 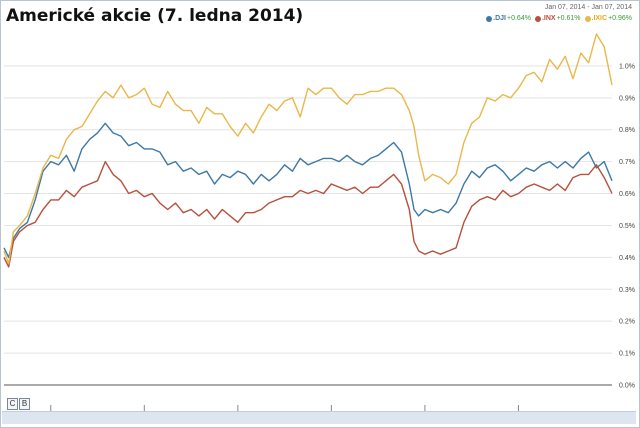 What do you see at coordinates (627, 354) in the screenshot?
I see `y-tick-label: 0.1%` at bounding box center [627, 354].